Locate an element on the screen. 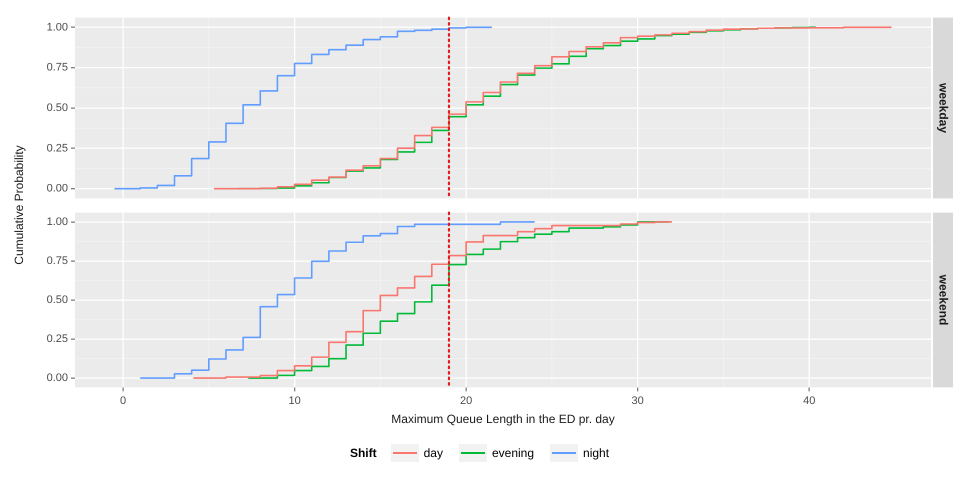  legend-label: day is located at coordinates (433, 453).